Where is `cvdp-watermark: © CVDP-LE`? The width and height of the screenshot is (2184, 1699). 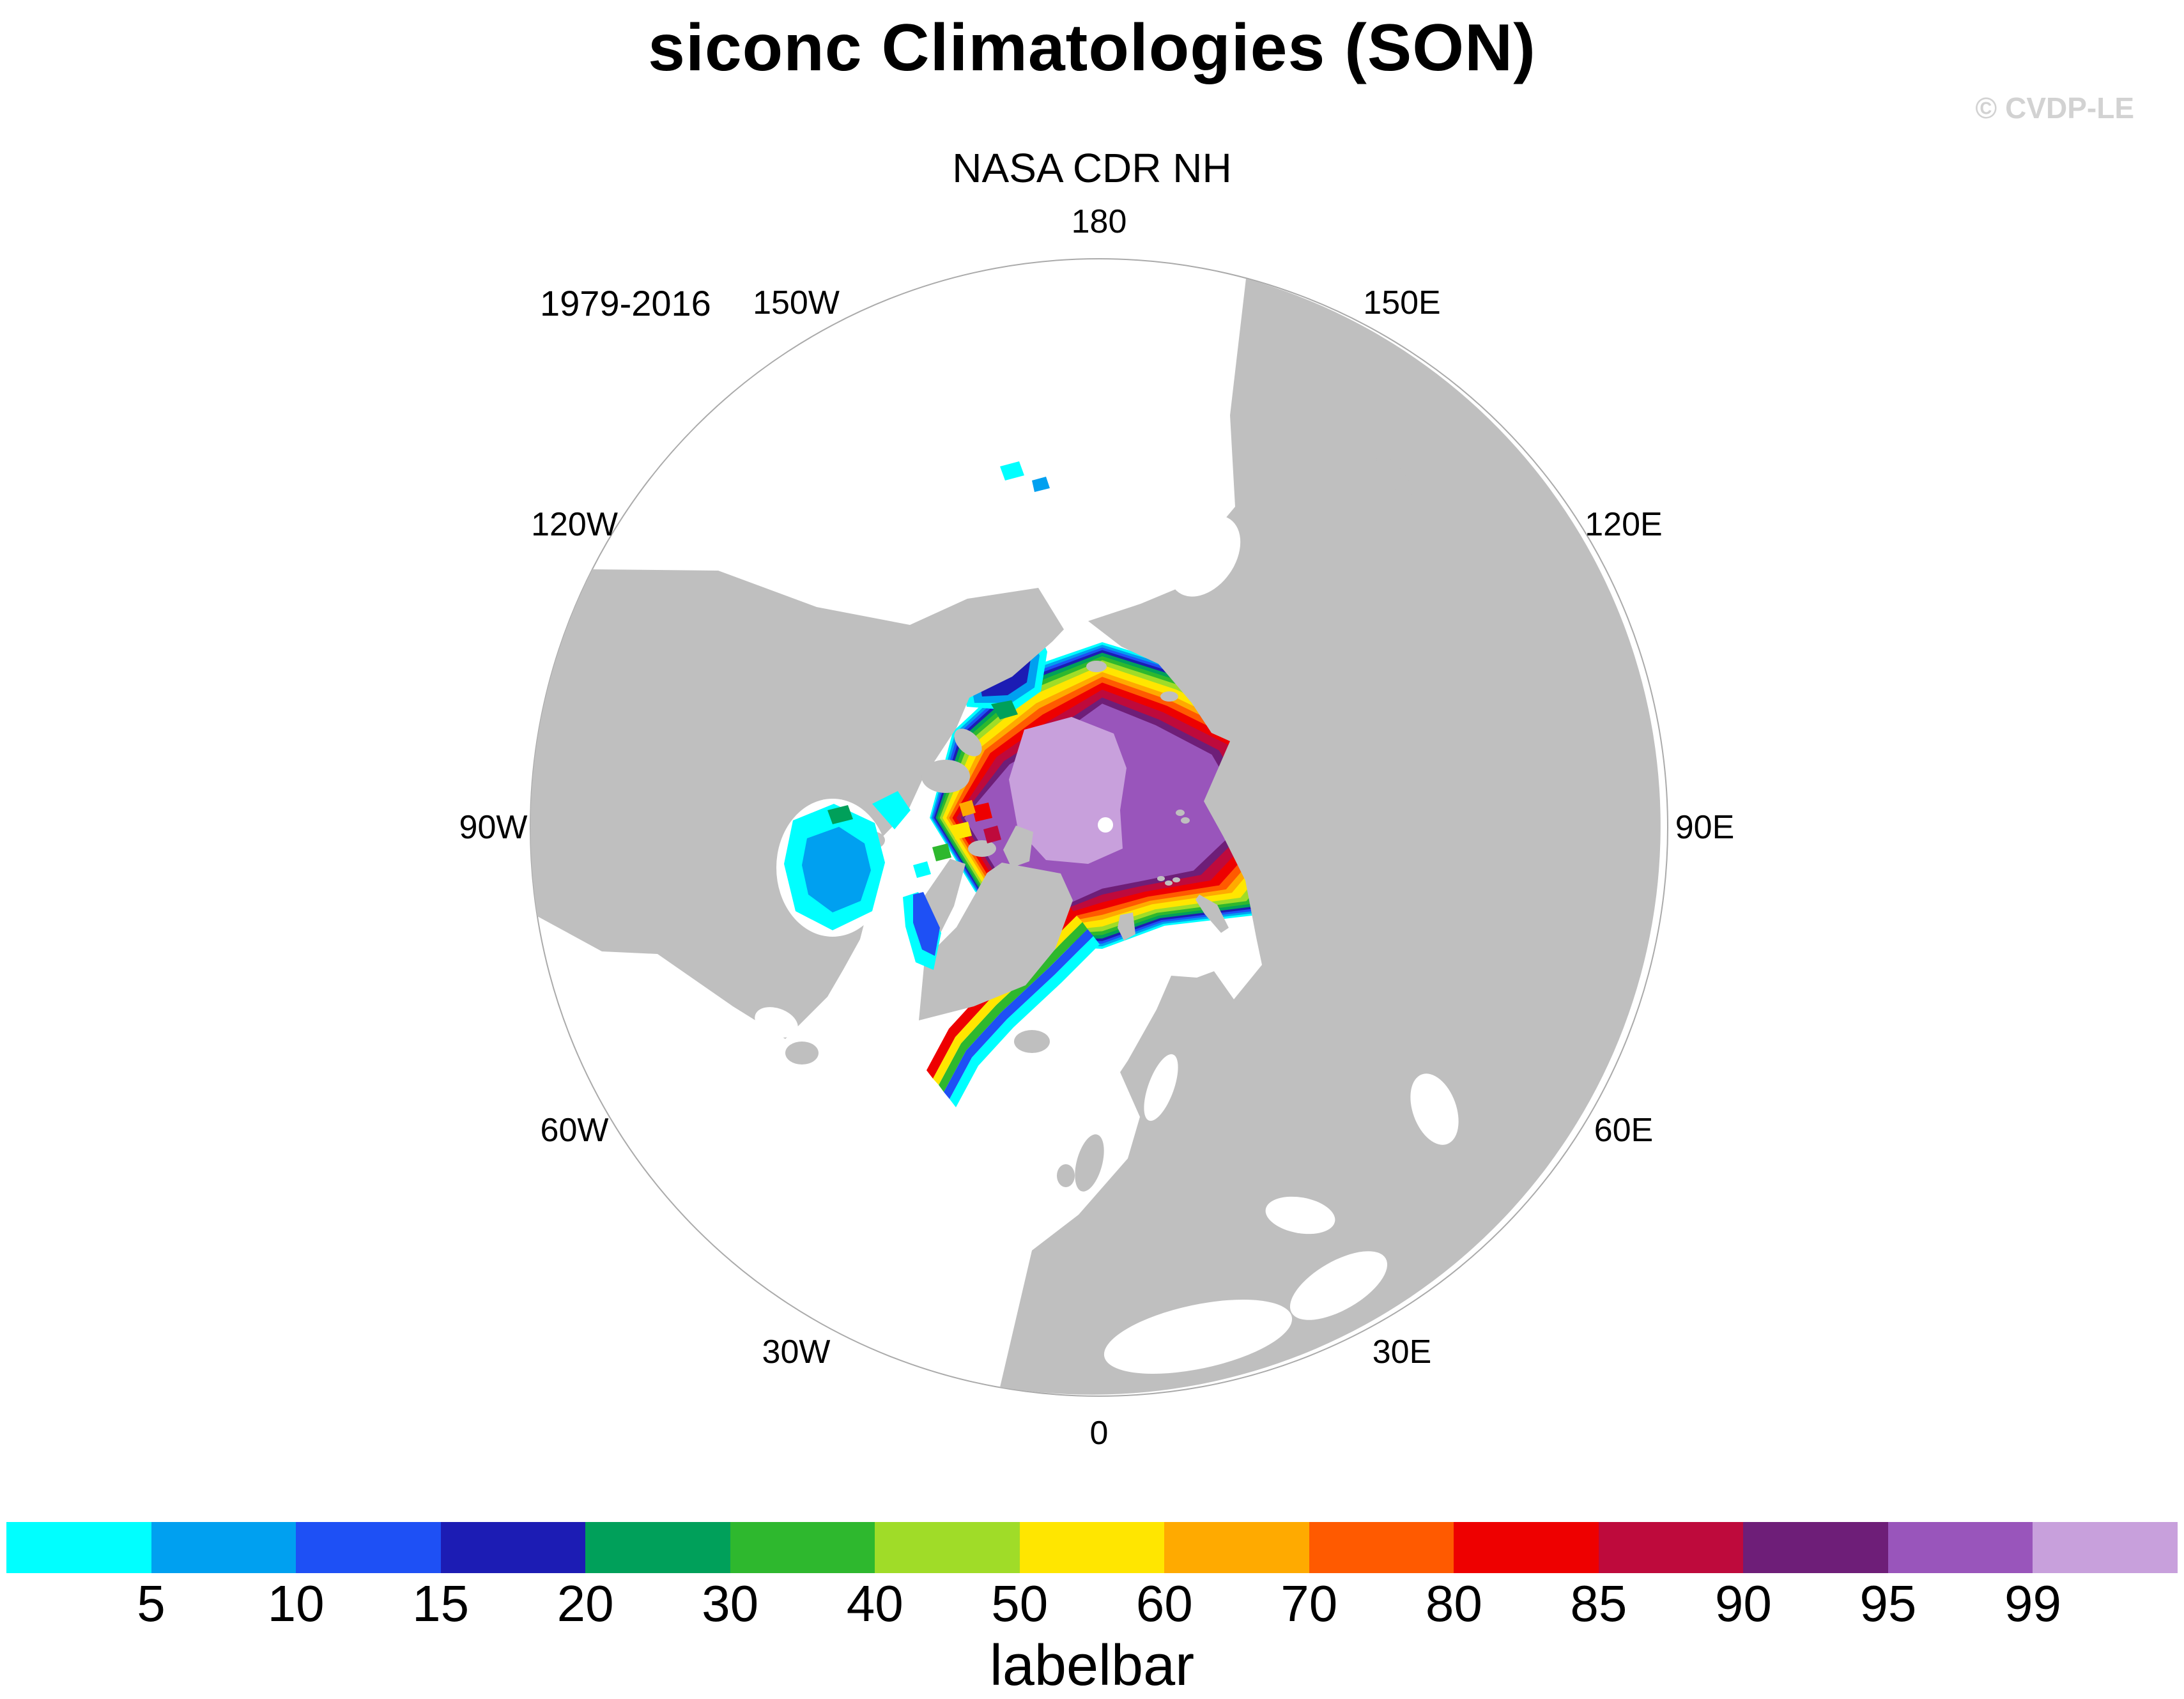
cvdp-watermark: © CVDP-LE is located at coordinates (2054, 108).